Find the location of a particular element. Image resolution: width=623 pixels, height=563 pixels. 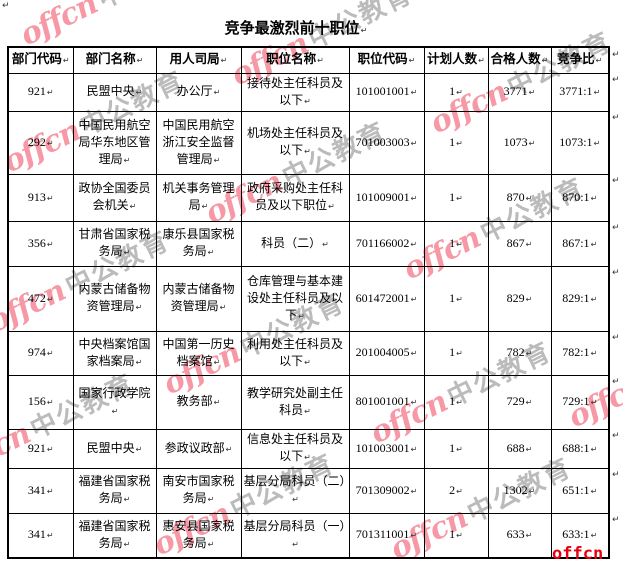

cell-qualified-count: 3771↵ is located at coordinates (519, 92).